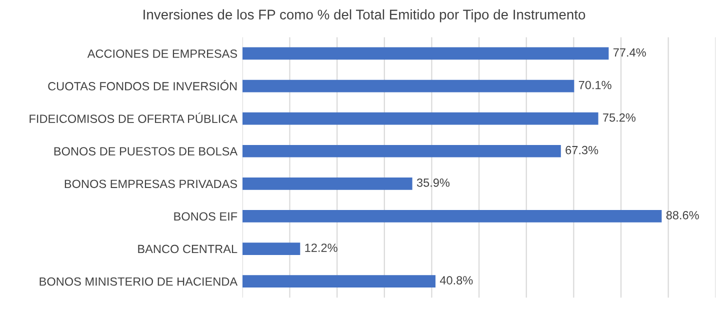 This screenshot has height=310, width=728. What do you see at coordinates (629, 52) in the screenshot?
I see `data-label: 77.4%` at bounding box center [629, 52].